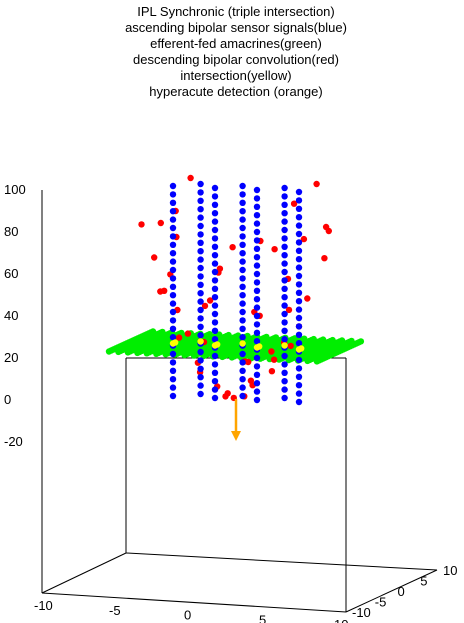 This screenshot has width=464, height=623. What do you see at coordinates (391, 591) in the screenshot?
I see `base-right-edge` at bounding box center [391, 591].